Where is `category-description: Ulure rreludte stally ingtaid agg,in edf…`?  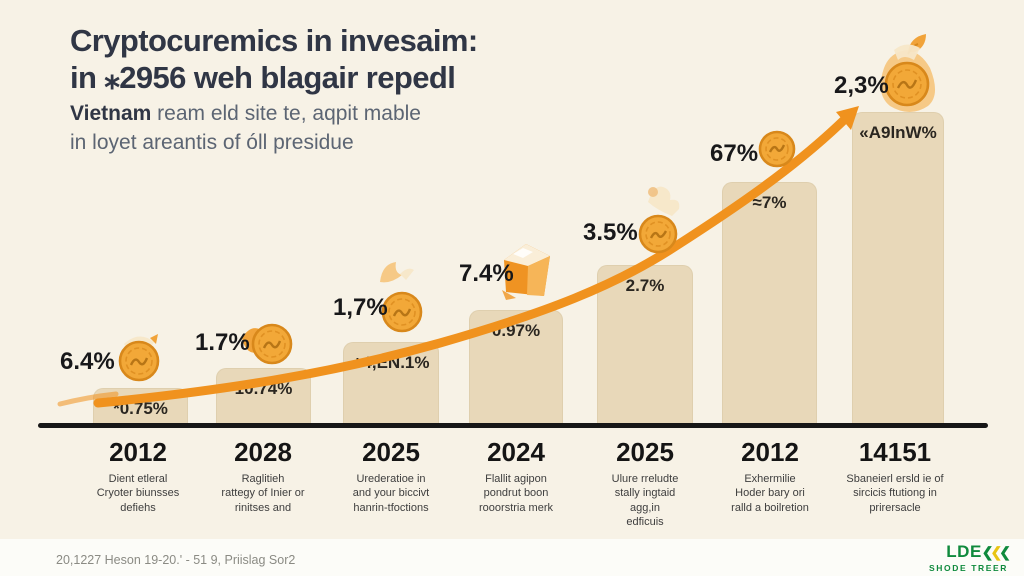 category-description: Ulure rreludte stally ingtaid agg,in edf… is located at coordinates (645, 500).